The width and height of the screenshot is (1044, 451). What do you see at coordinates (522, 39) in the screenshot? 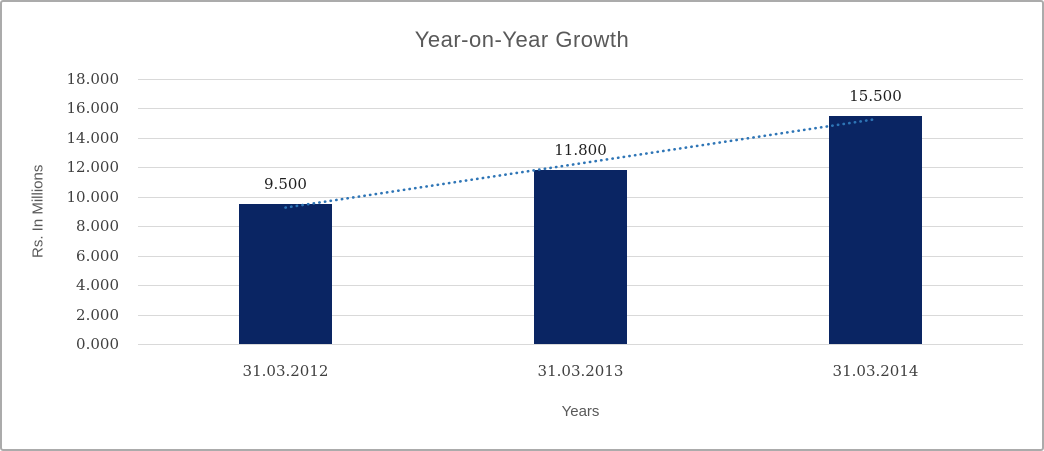
I see `chart-title: Year-on-Year Growth` at bounding box center [522, 39].